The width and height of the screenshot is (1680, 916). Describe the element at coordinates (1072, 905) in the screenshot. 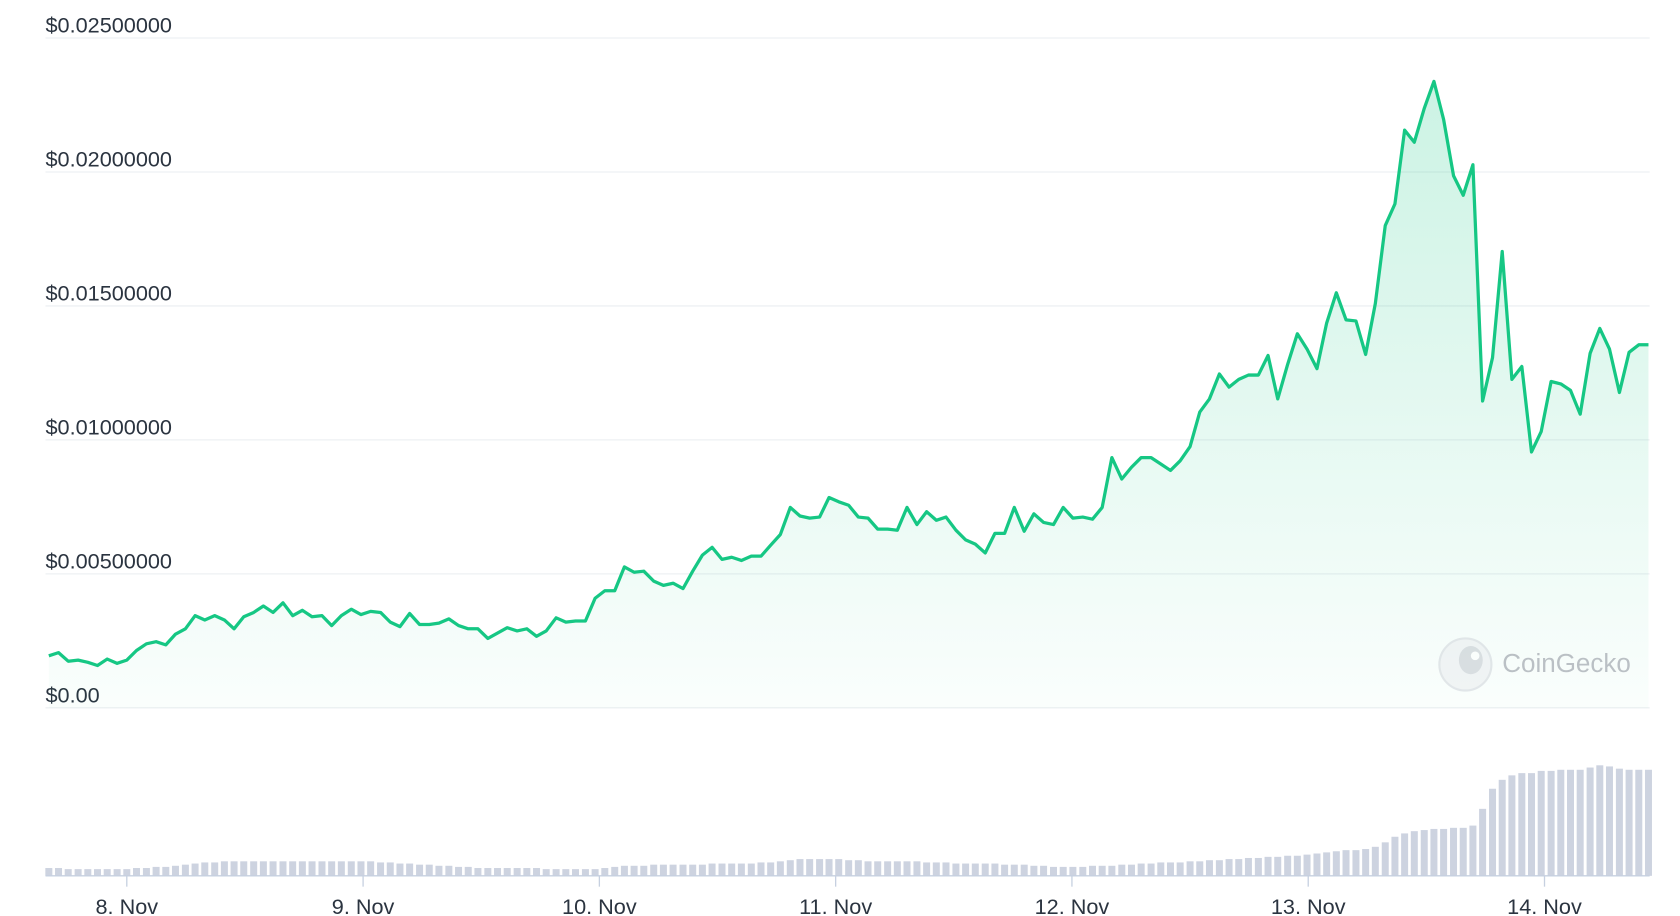

I see `x-tick-label: 12. Nov` at that location.